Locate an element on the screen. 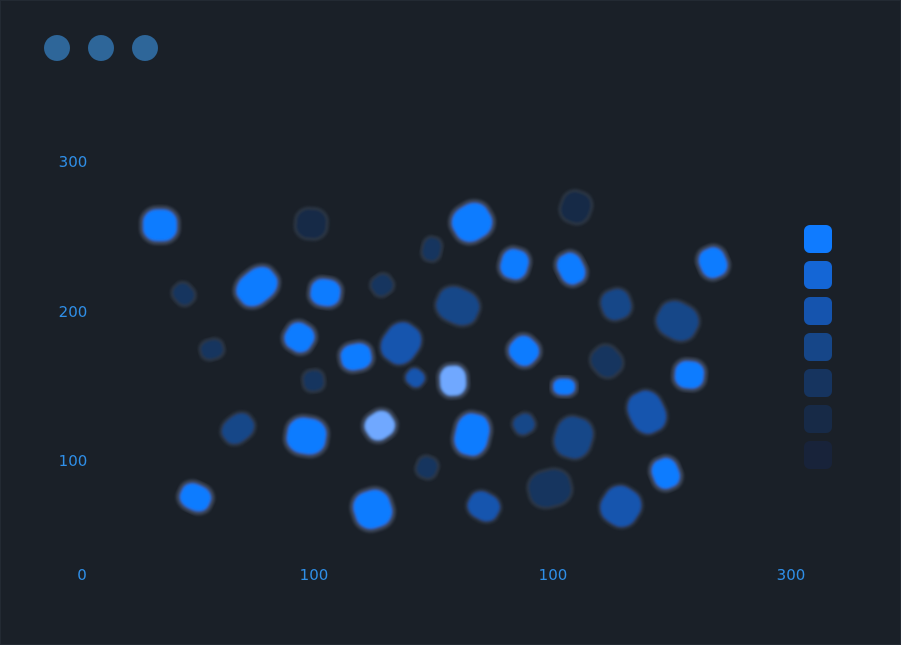 This screenshot has width=901, height=645. y-tick-label: 300 is located at coordinates (73, 162).